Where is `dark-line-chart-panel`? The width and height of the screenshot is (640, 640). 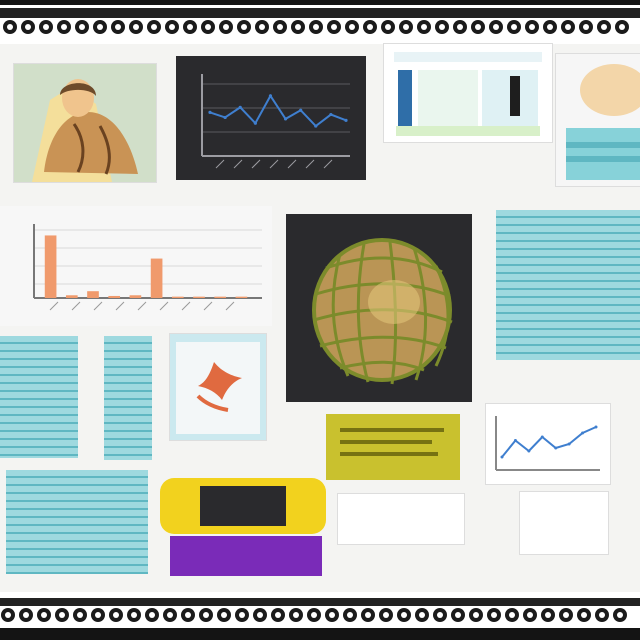
dark-line-chart-panel is located at coordinates (271, 118).